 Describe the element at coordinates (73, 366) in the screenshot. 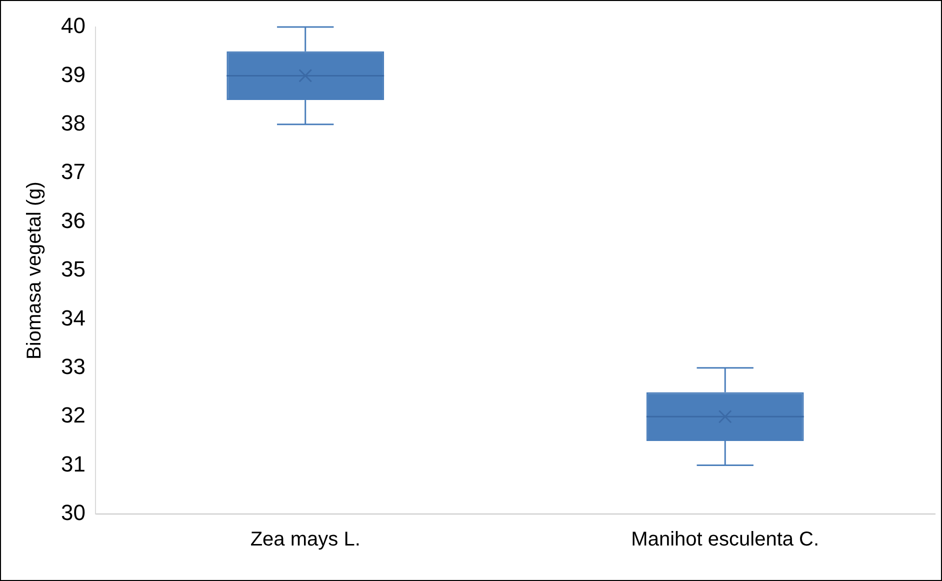

I see `y-tick-label: 33` at that location.